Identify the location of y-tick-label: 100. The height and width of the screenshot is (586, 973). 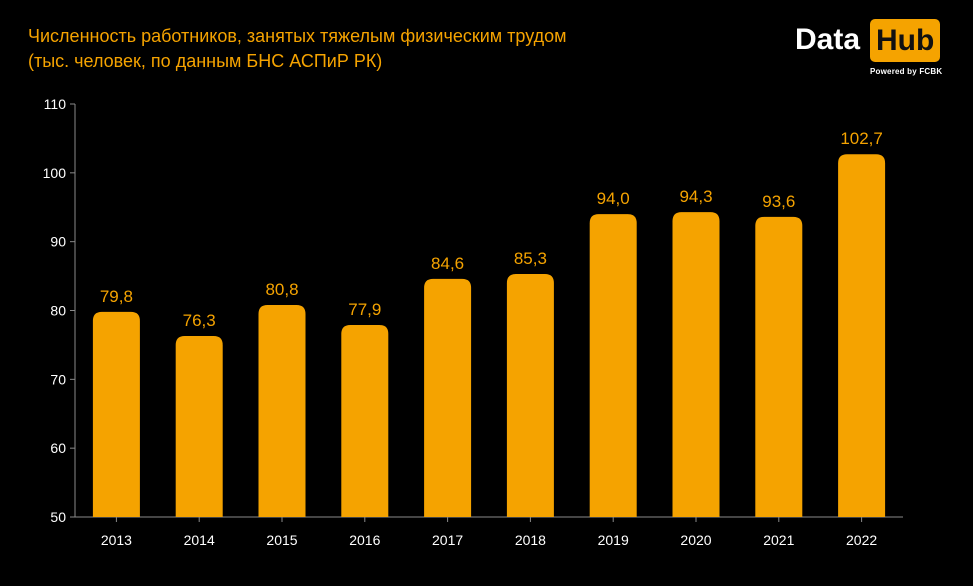
(55, 173).